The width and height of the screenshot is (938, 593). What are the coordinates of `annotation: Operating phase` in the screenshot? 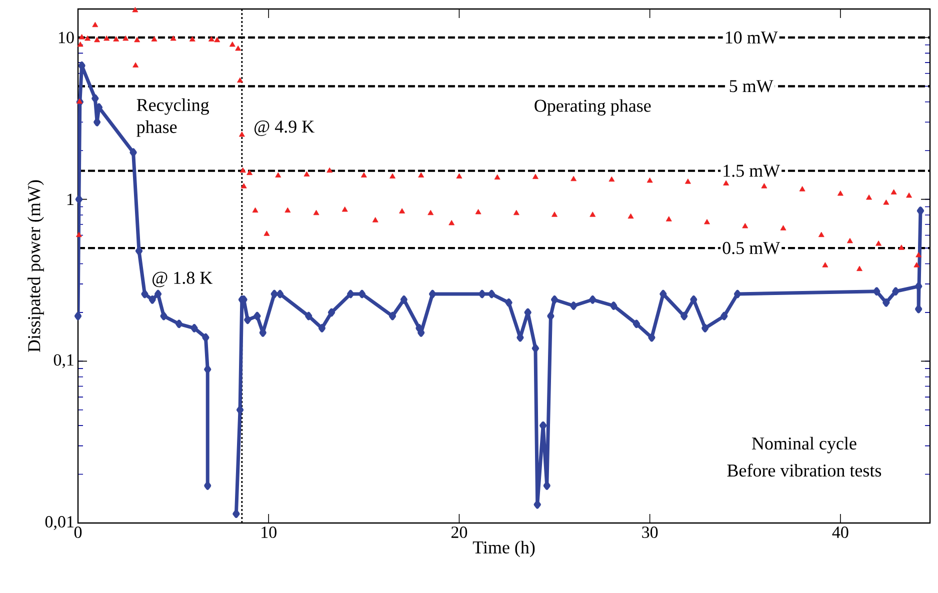 It's located at (592, 107).